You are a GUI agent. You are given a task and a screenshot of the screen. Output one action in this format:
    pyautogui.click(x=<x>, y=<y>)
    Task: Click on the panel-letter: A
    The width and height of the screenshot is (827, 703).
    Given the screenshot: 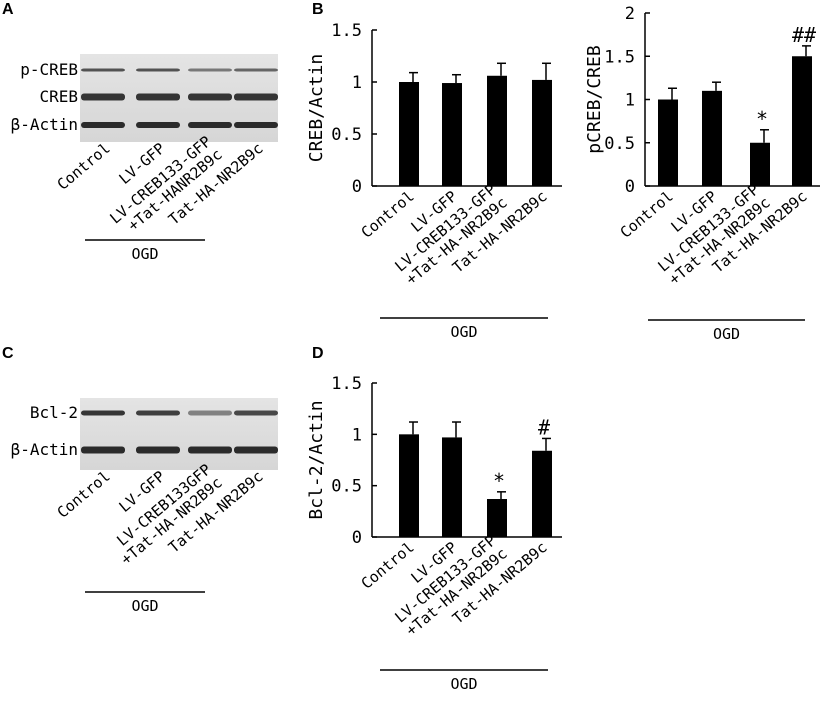 What is the action you would take?
    pyautogui.click(x=8, y=9)
    